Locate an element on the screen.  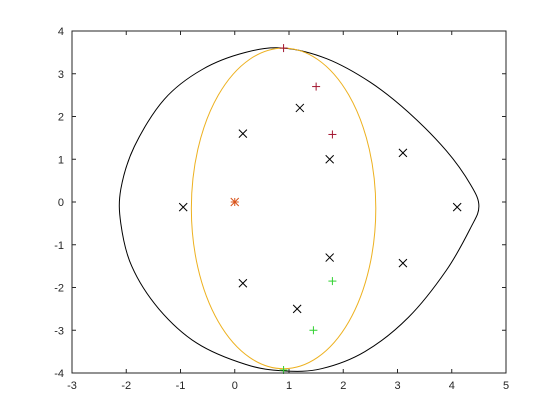
y-tick-label: 4 is located at coordinates (61, 32).